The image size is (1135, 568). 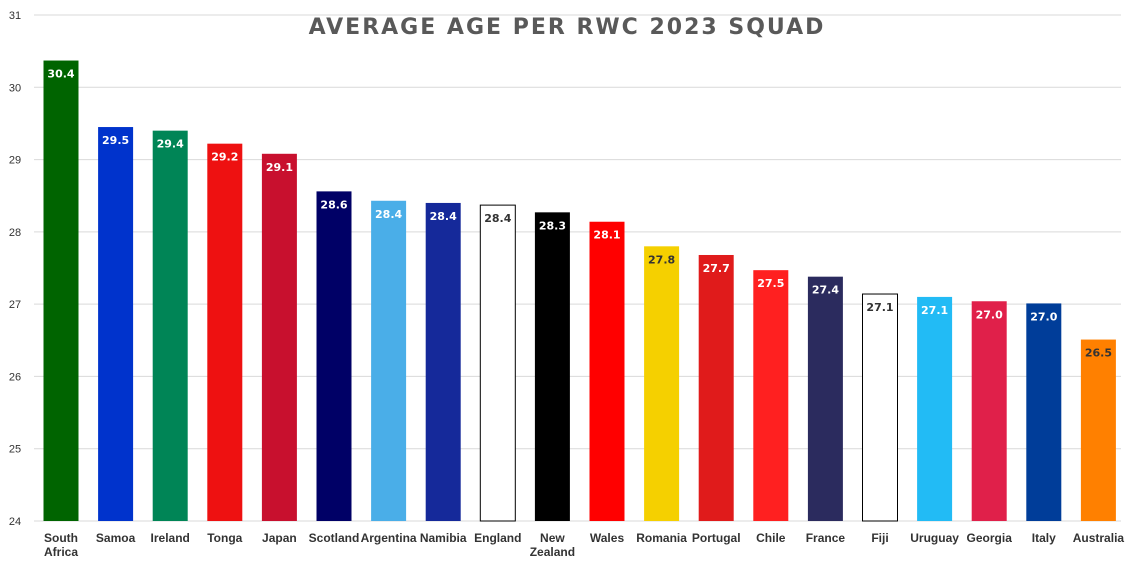 I want to click on x-tick-label: Samoa, so click(x=116, y=538).